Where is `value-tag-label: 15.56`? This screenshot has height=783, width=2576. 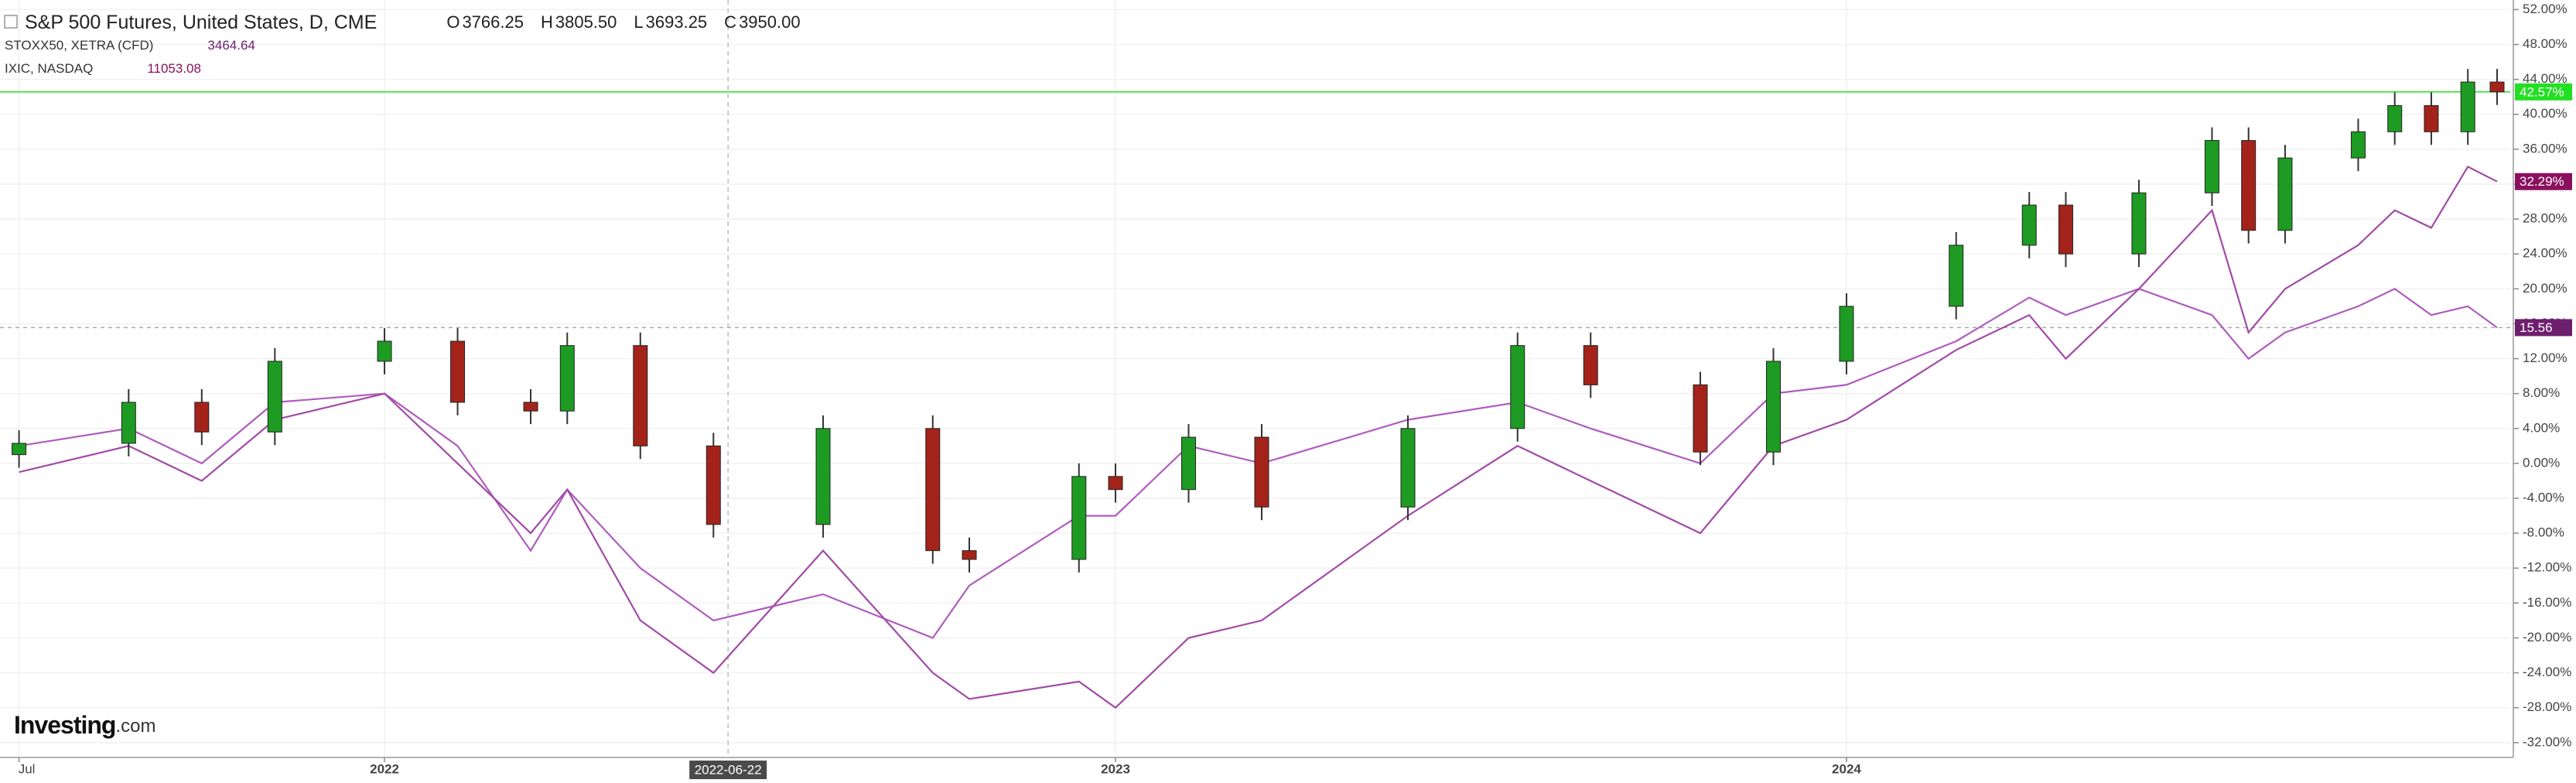
value-tag-label: 15.56 is located at coordinates (2536, 327).